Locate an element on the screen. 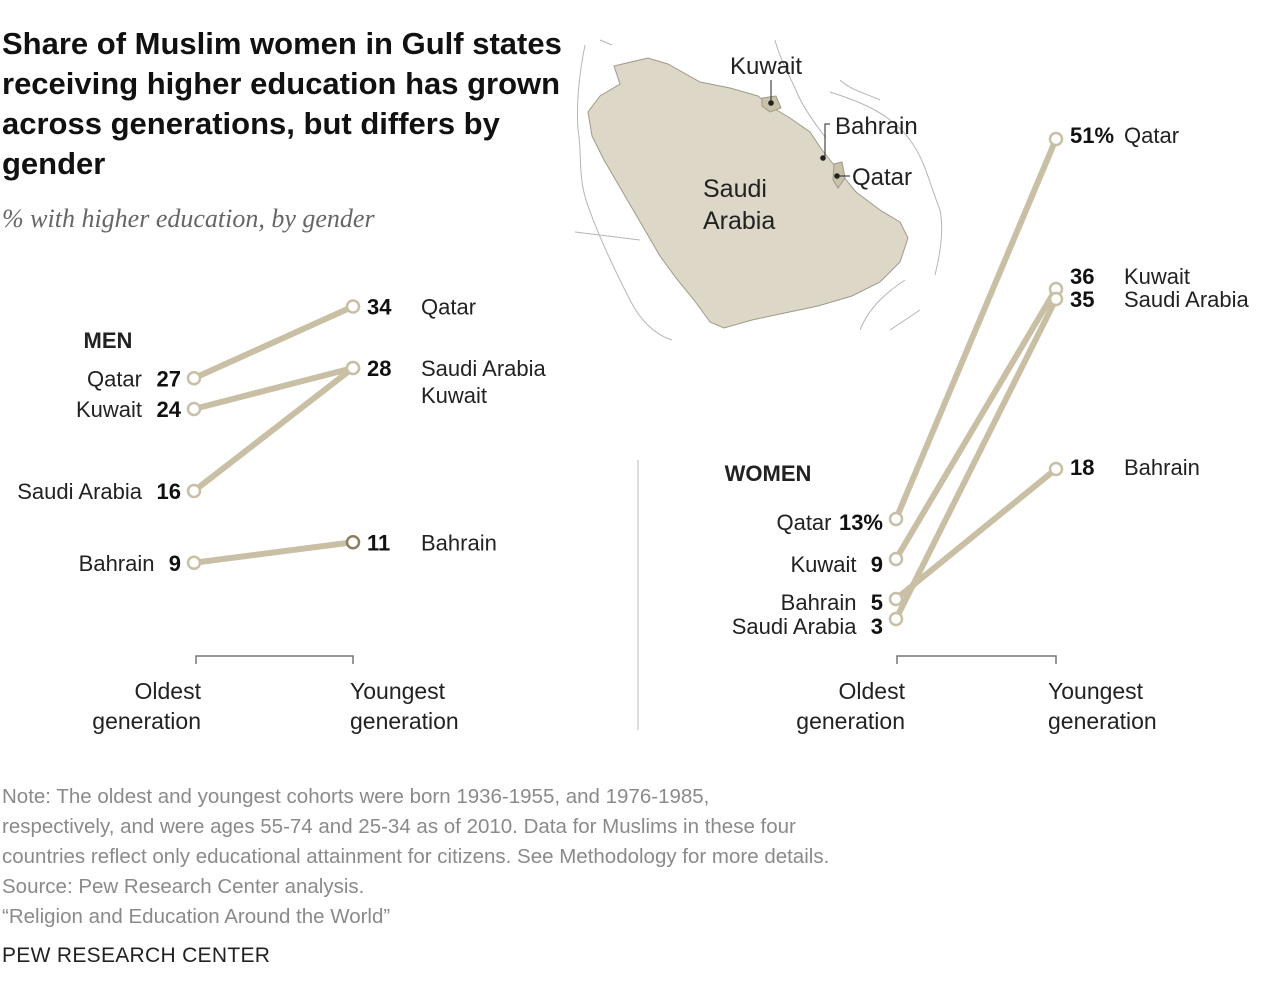 Image resolution: width=1280 pixels, height=1007 pixels. men-saudi-arabia-oldest-name-label: Saudi Arabia is located at coordinates (80, 491).